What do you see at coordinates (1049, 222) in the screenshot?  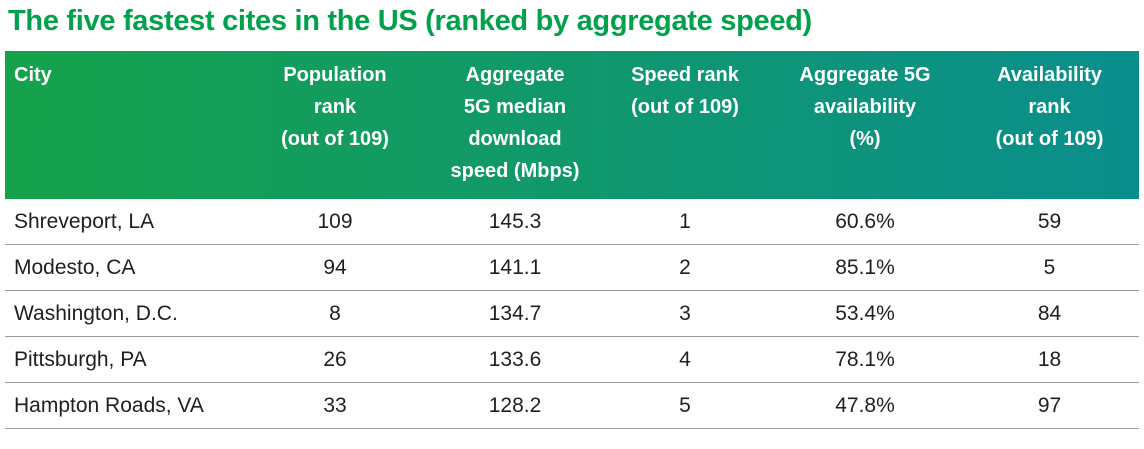 I see `cell-availability-rank: 59` at bounding box center [1049, 222].